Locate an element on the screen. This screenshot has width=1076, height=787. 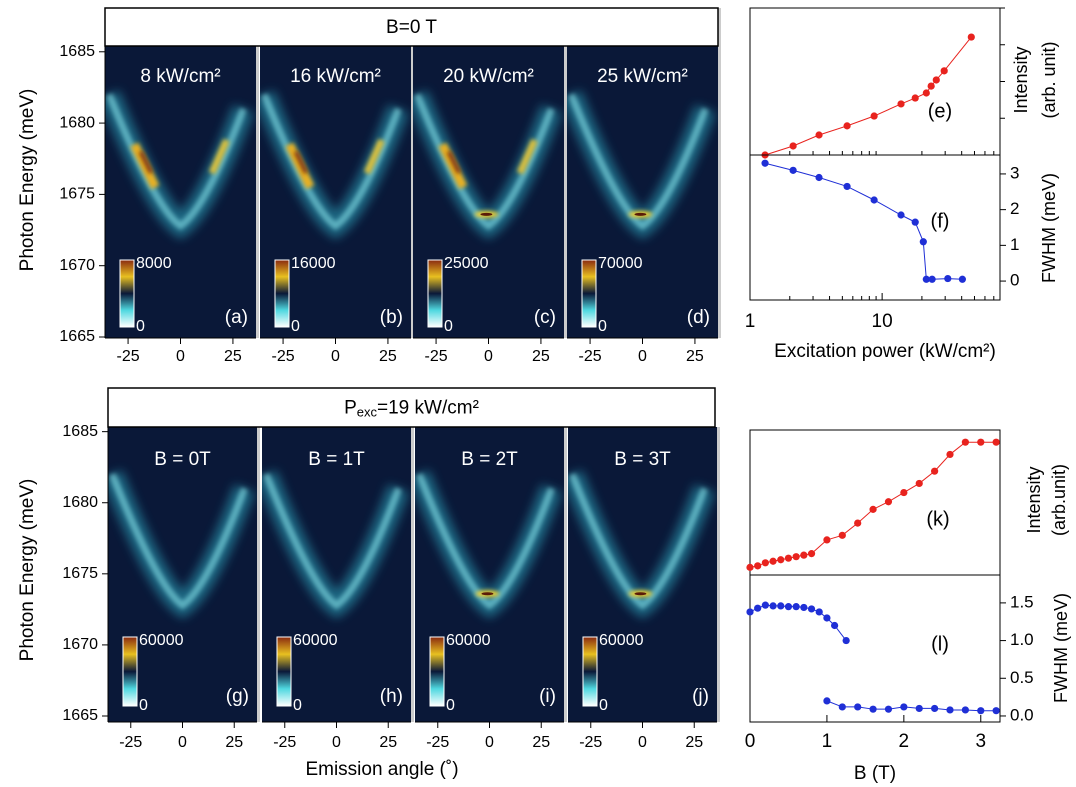
x-axis-label: Excitation power (kW/cm²) is located at coordinates (885, 351).